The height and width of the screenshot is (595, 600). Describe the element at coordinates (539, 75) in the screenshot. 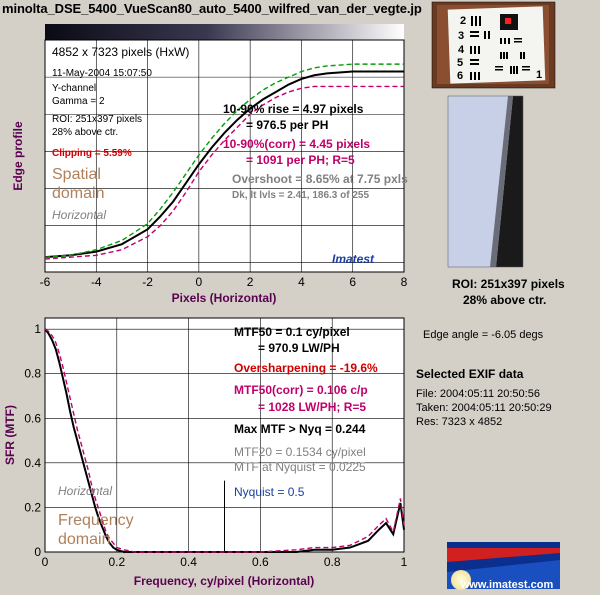

I see `target-number-1: 1` at that location.